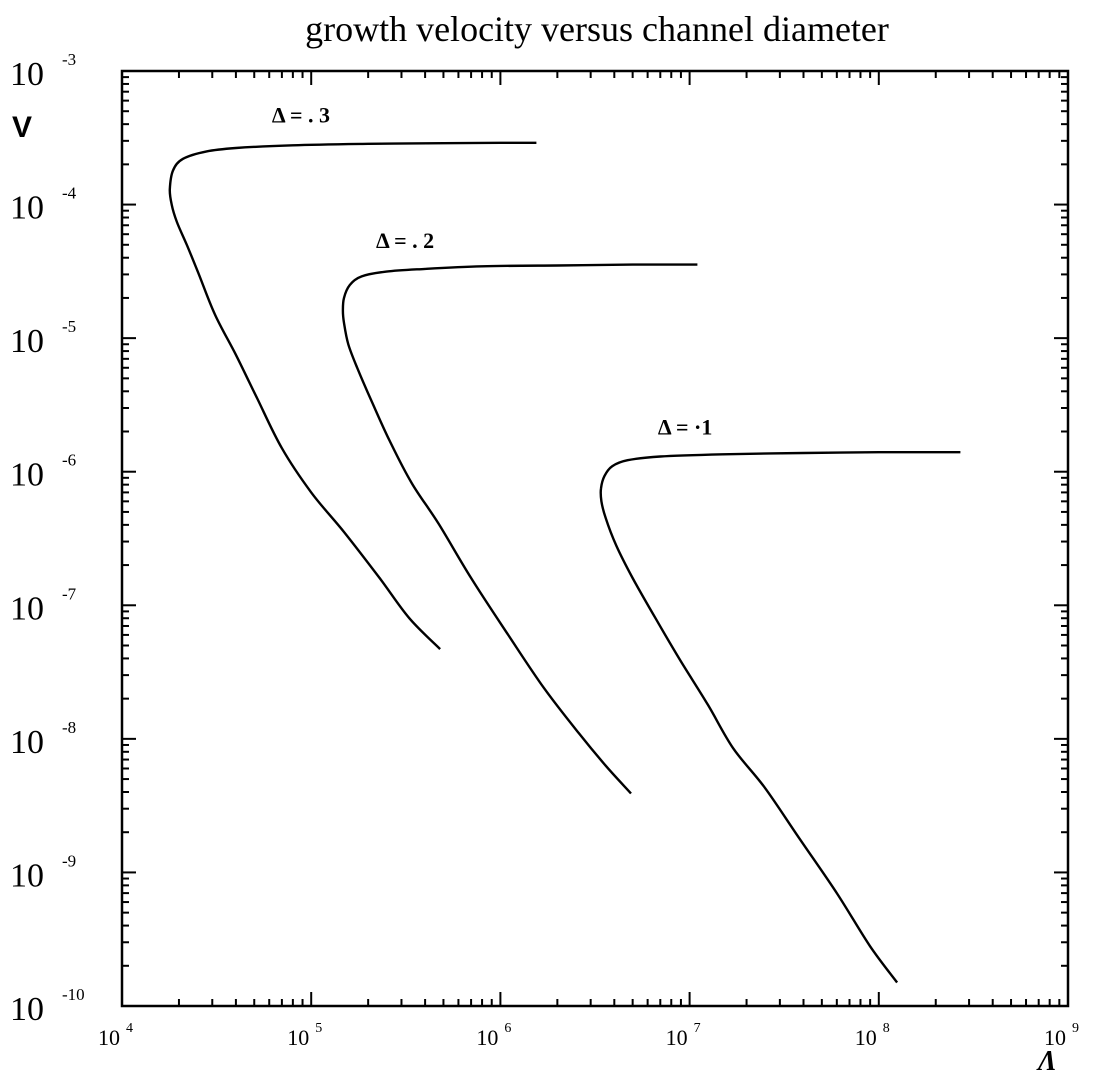 This screenshot has height=1074, width=1094. What do you see at coordinates (597, 29) in the screenshot?
I see `chart-title: growth velocity versus channel diameter` at bounding box center [597, 29].